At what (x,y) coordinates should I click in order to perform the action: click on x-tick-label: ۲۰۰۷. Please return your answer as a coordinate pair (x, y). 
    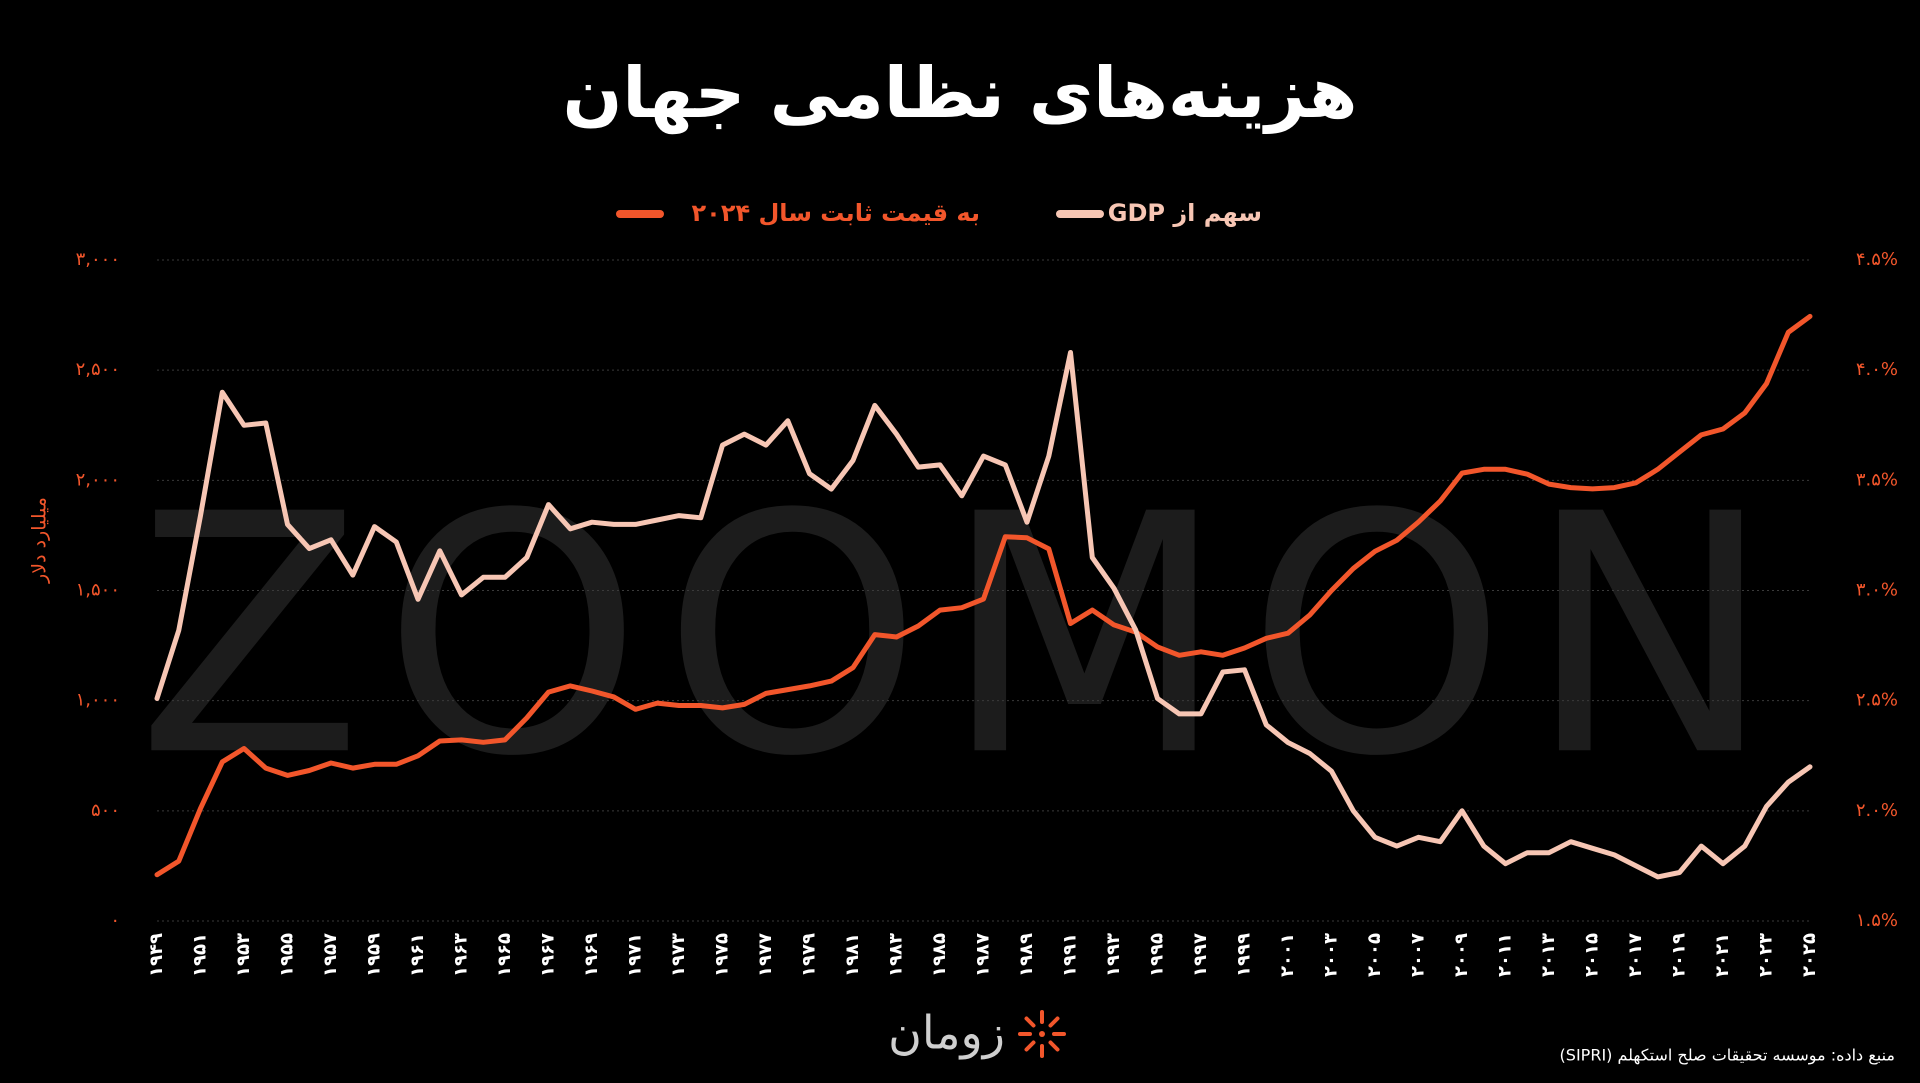
    Looking at the image, I should click on (1418, 955).